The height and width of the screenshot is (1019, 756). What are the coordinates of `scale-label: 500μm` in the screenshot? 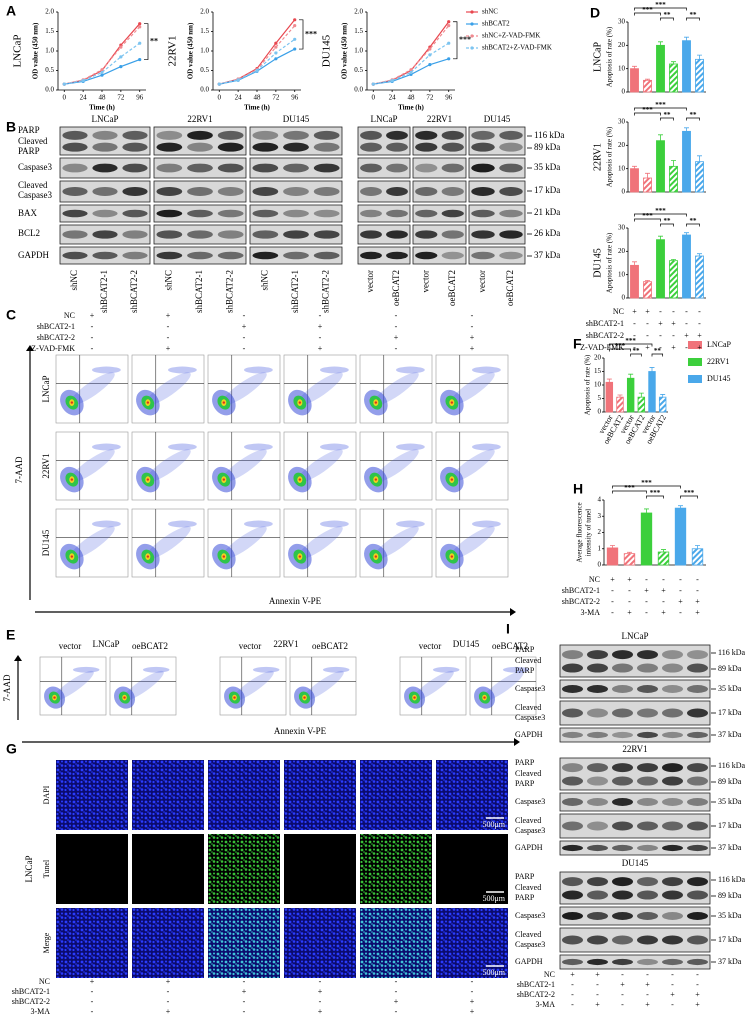 It's located at (493, 898).